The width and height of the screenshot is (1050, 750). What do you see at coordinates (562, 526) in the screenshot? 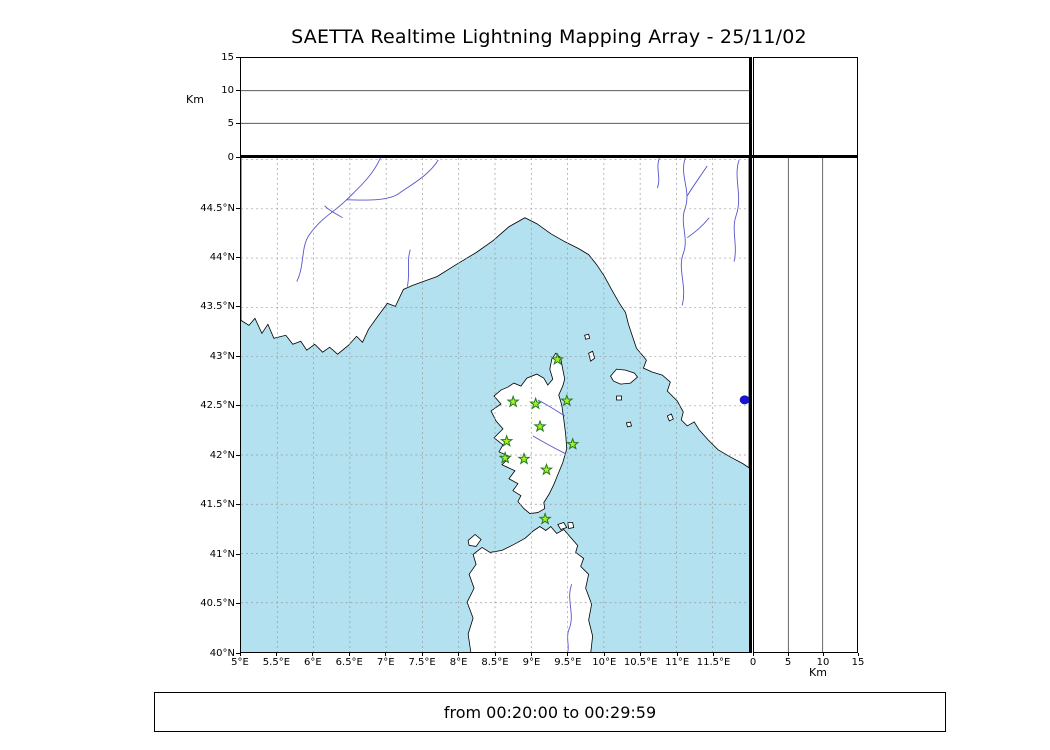
I see `island-maddalena` at bounding box center [562, 526].